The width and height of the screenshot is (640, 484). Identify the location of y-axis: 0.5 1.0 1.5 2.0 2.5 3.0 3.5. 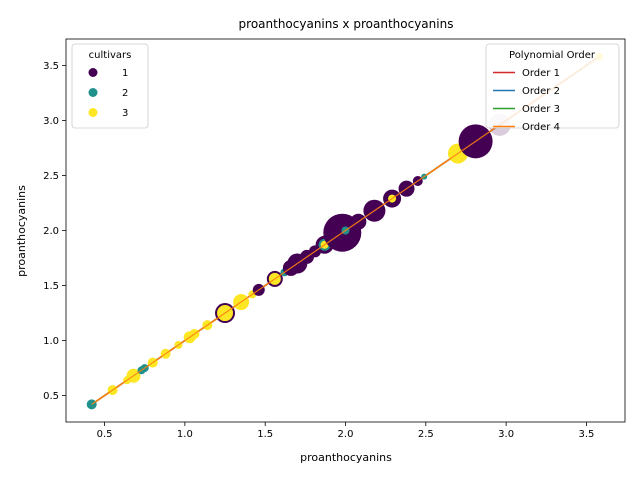
(54, 231).